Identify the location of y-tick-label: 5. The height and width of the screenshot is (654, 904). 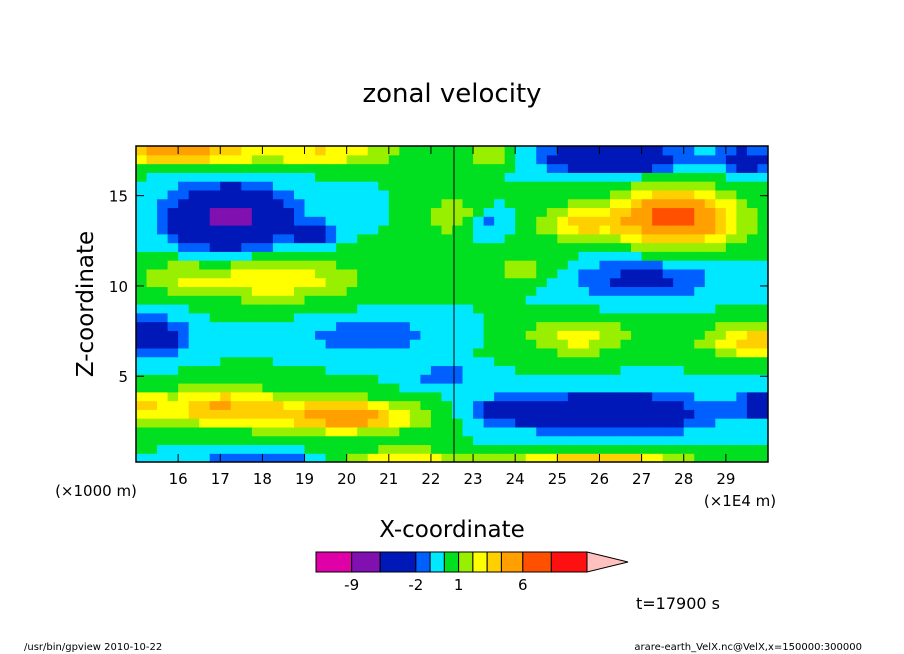
(123, 377).